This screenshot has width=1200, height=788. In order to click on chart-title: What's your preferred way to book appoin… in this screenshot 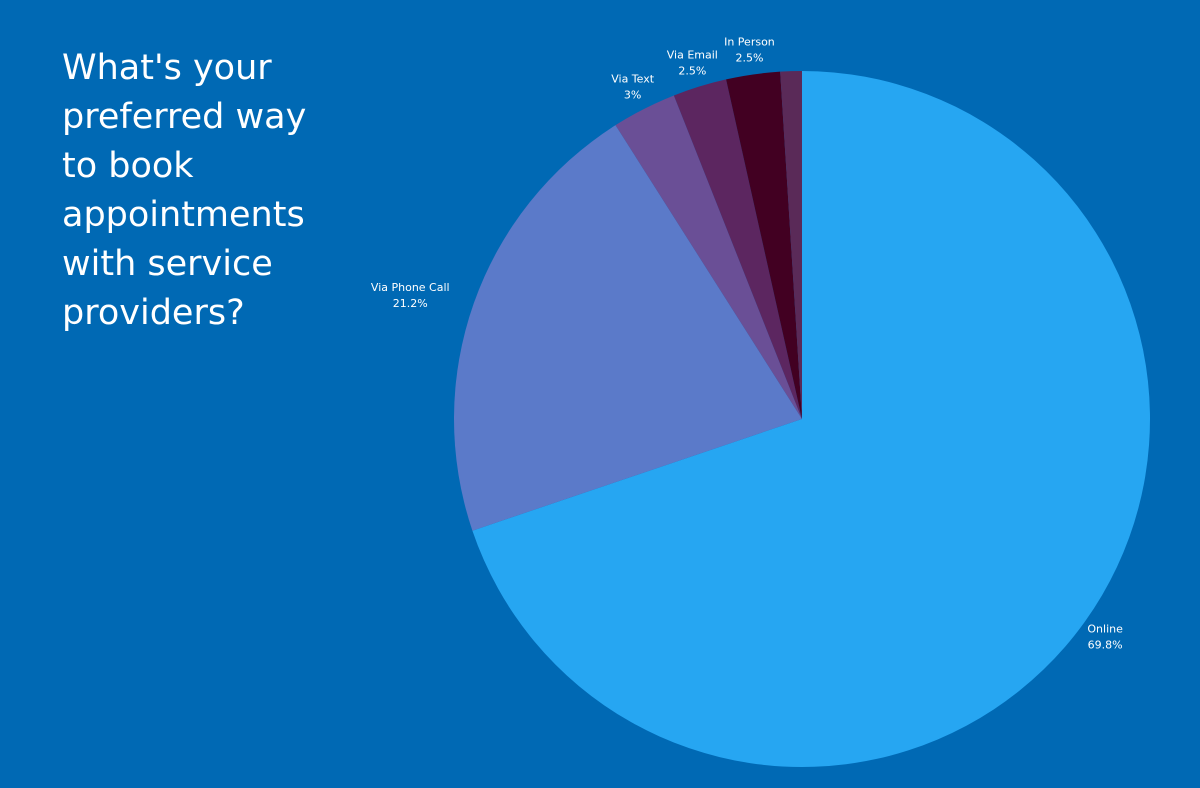, I will do `click(184, 190)`.